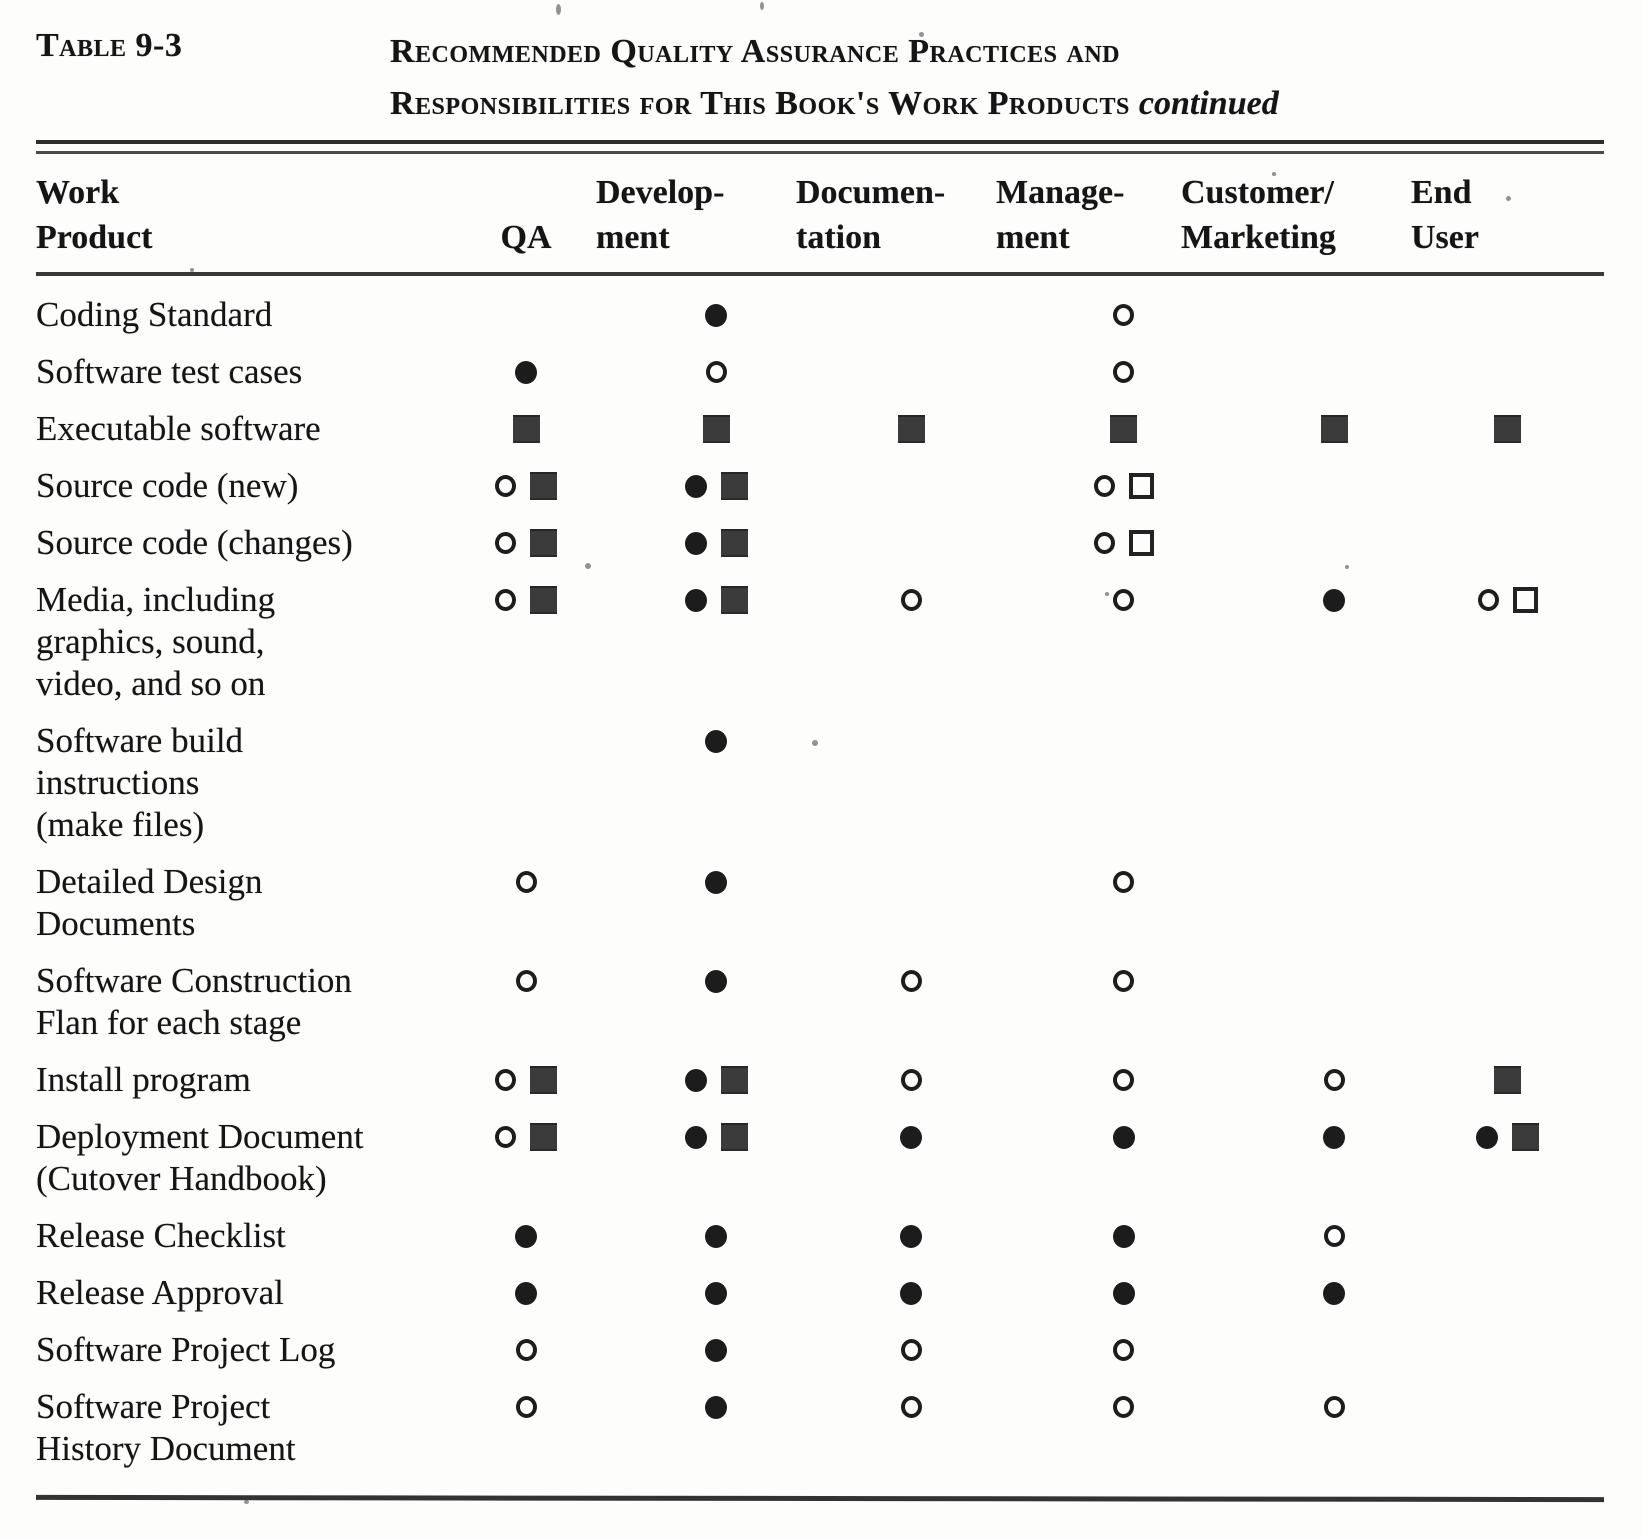 This screenshot has width=1642, height=1538. What do you see at coordinates (178, 428) in the screenshot?
I see `work-product-label: Executable software` at bounding box center [178, 428].